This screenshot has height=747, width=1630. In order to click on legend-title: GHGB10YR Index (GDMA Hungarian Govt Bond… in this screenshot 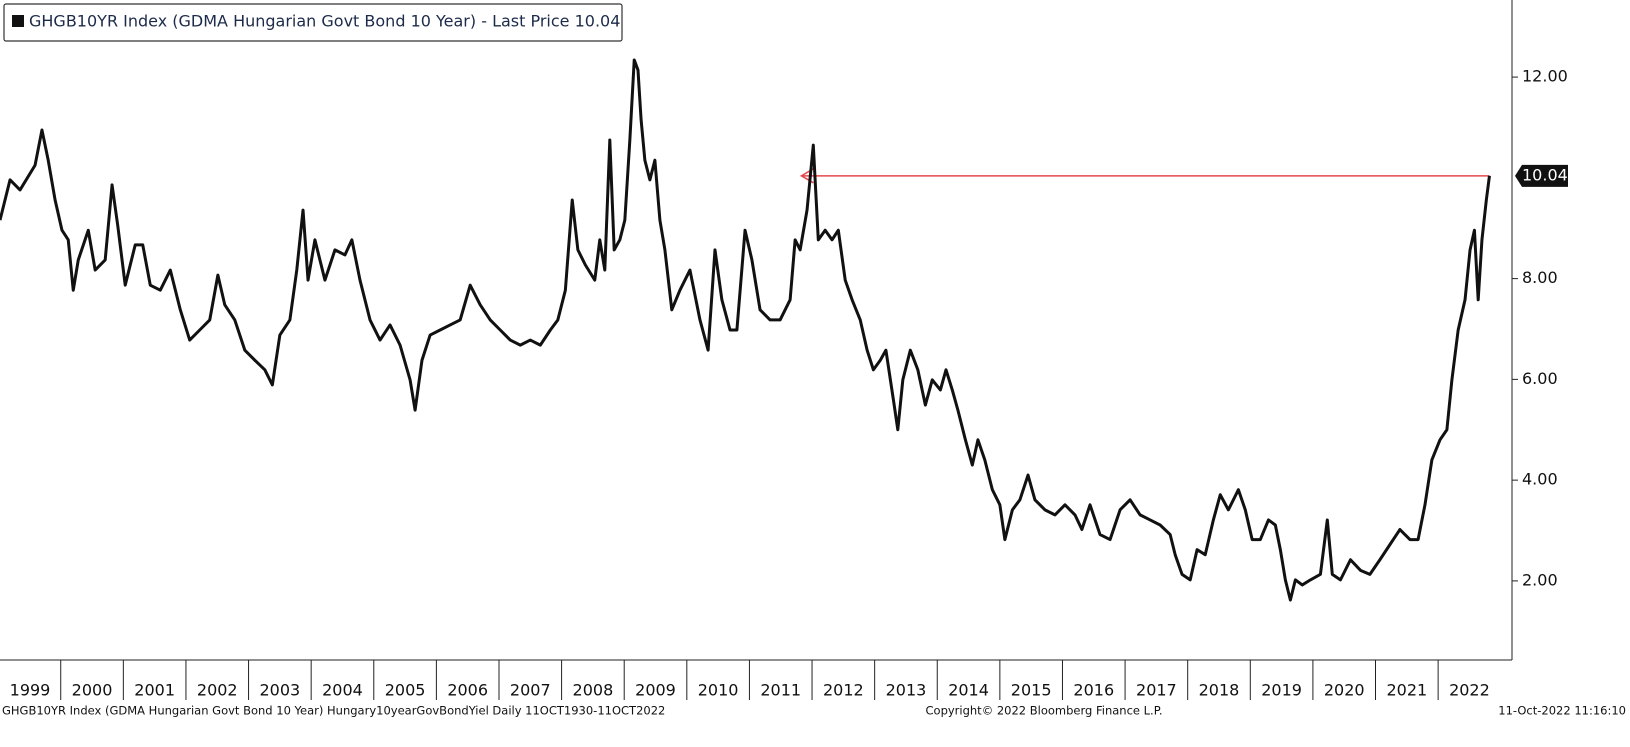, I will do `click(324, 21)`.